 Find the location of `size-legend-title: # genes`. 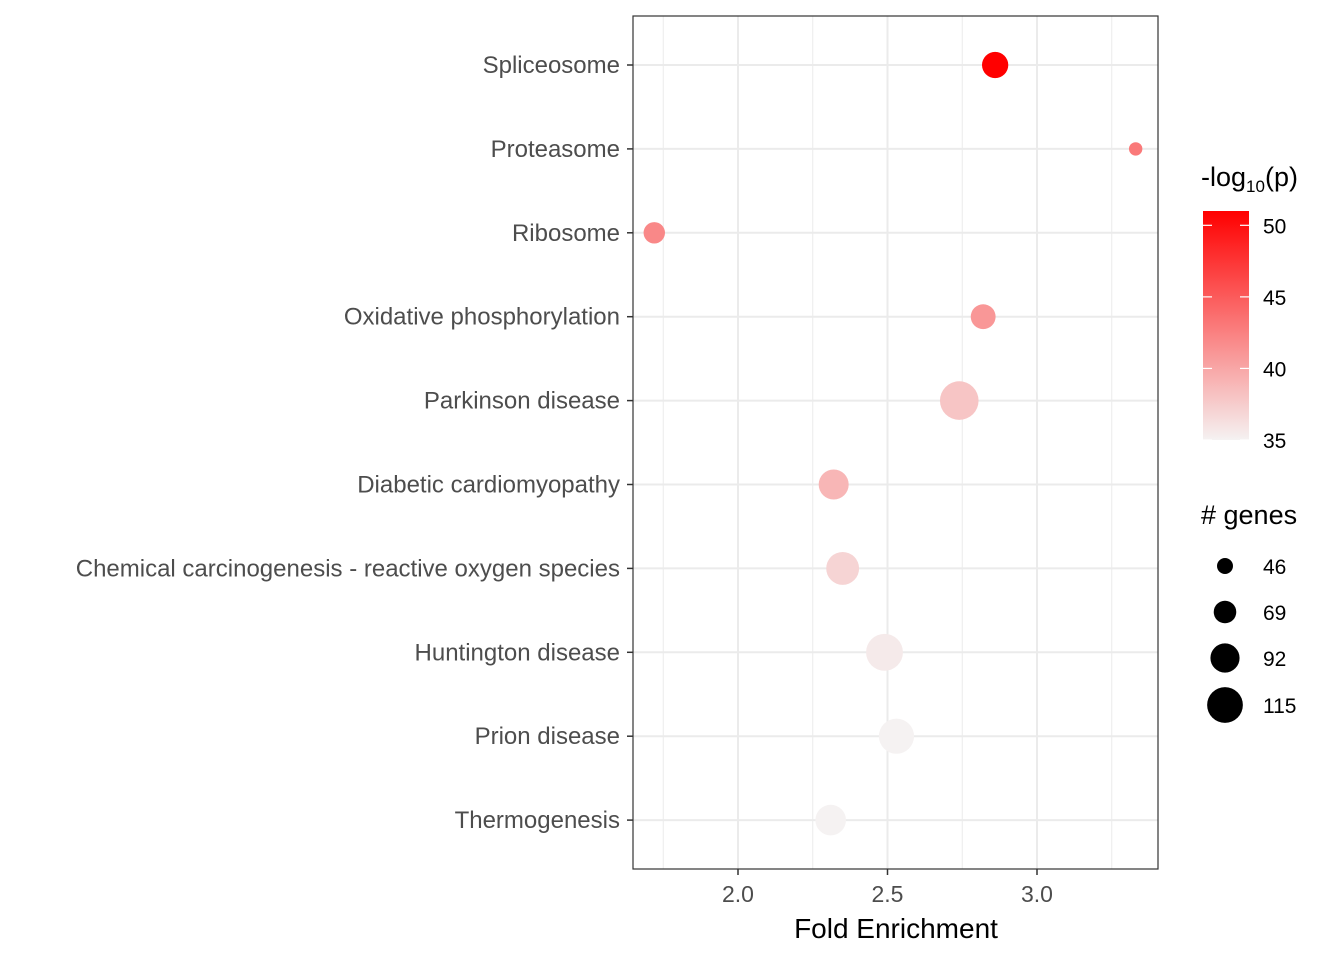

size-legend-title: # genes is located at coordinates (1249, 515).